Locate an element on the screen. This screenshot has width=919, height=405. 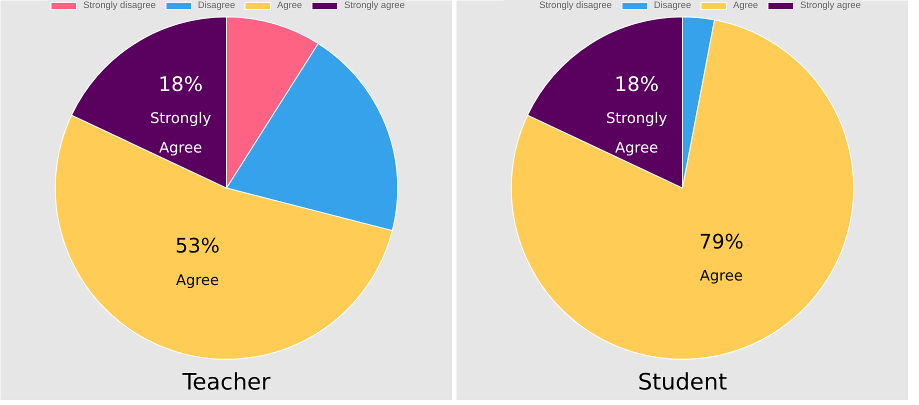
text: Teacher is located at coordinates (227, 383).